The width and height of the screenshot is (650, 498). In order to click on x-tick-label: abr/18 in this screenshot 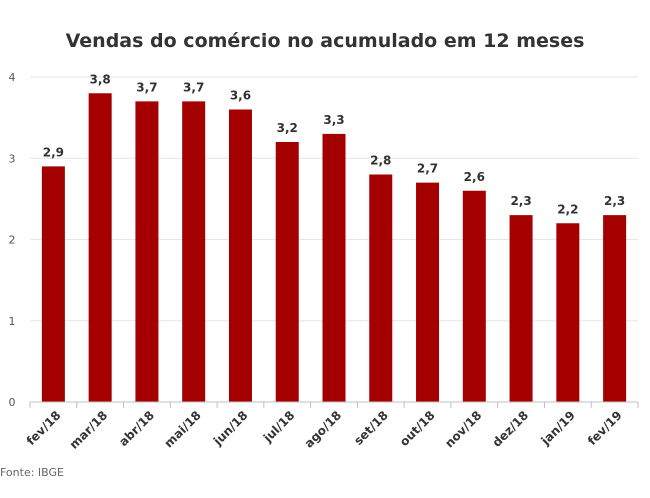, I will do `click(136, 428)`.